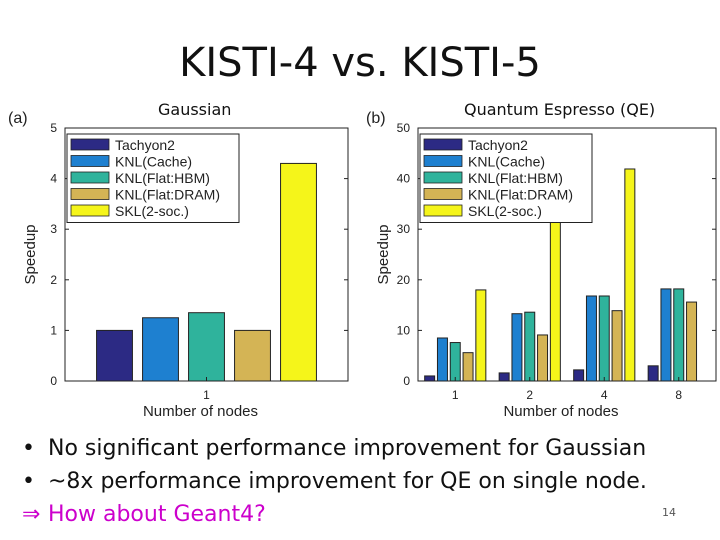 This screenshot has width=720, height=540. What do you see at coordinates (145, 145) in the screenshot?
I see `chart-a-legend-label: Tachyon2` at bounding box center [145, 145].